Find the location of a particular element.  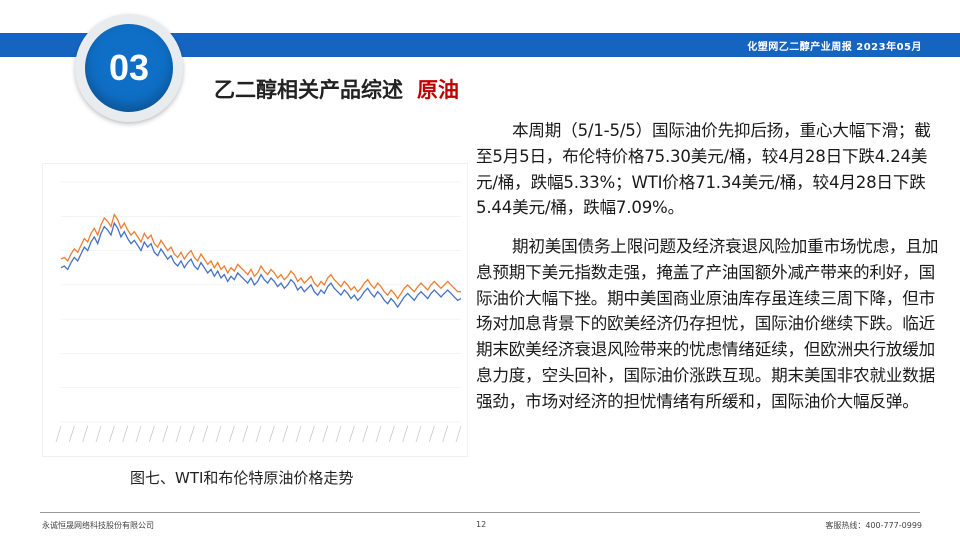

section-number: 03 is located at coordinates (129, 67).